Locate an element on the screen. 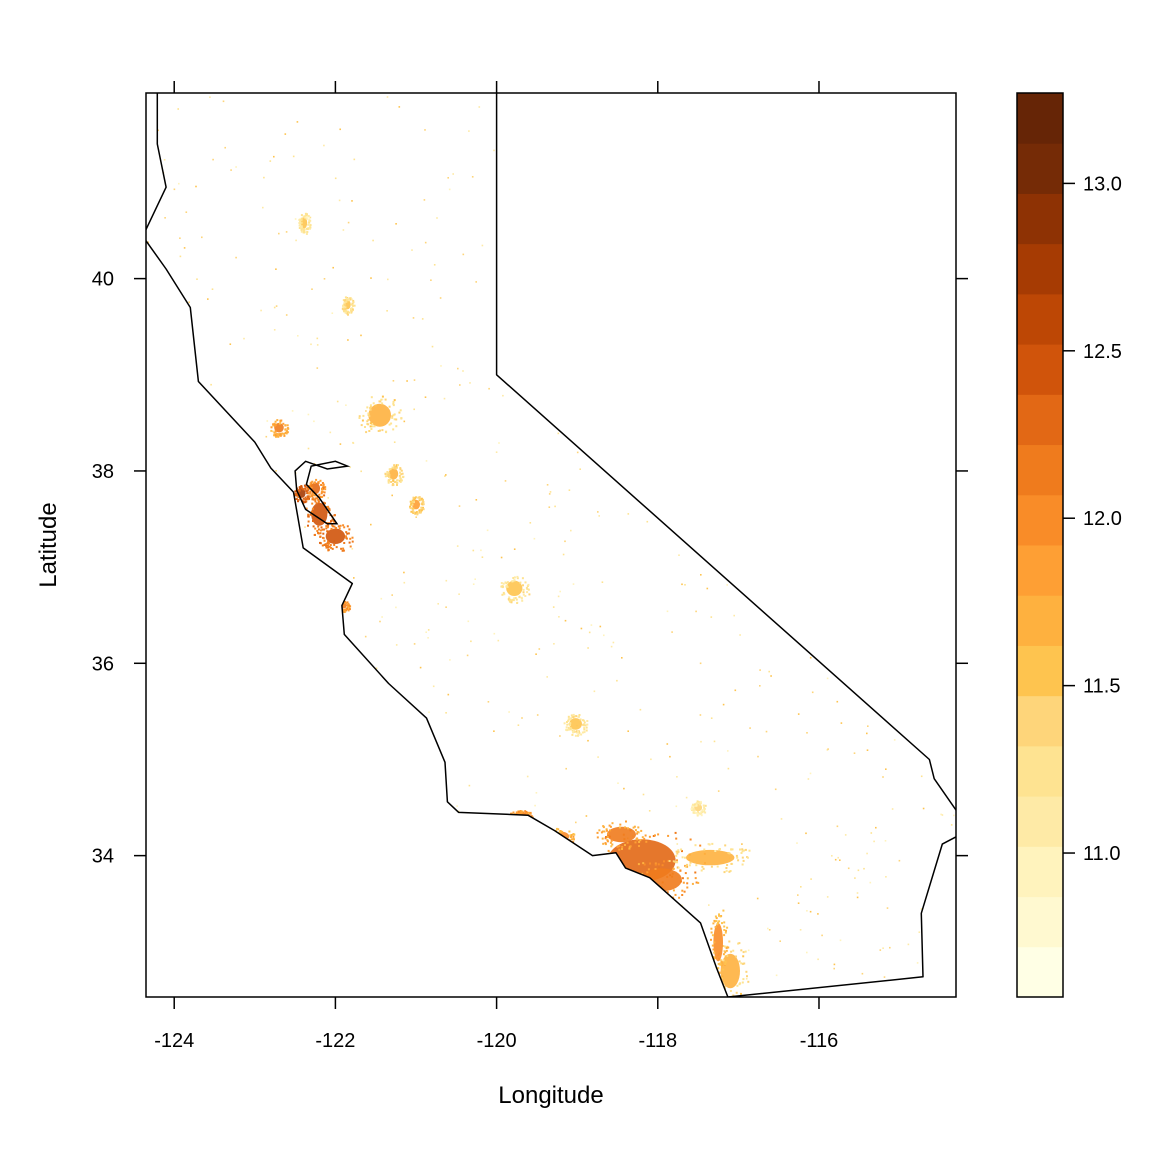 The height and width of the screenshot is (1157, 1152). y-tick-label: 40 is located at coordinates (103, 280).